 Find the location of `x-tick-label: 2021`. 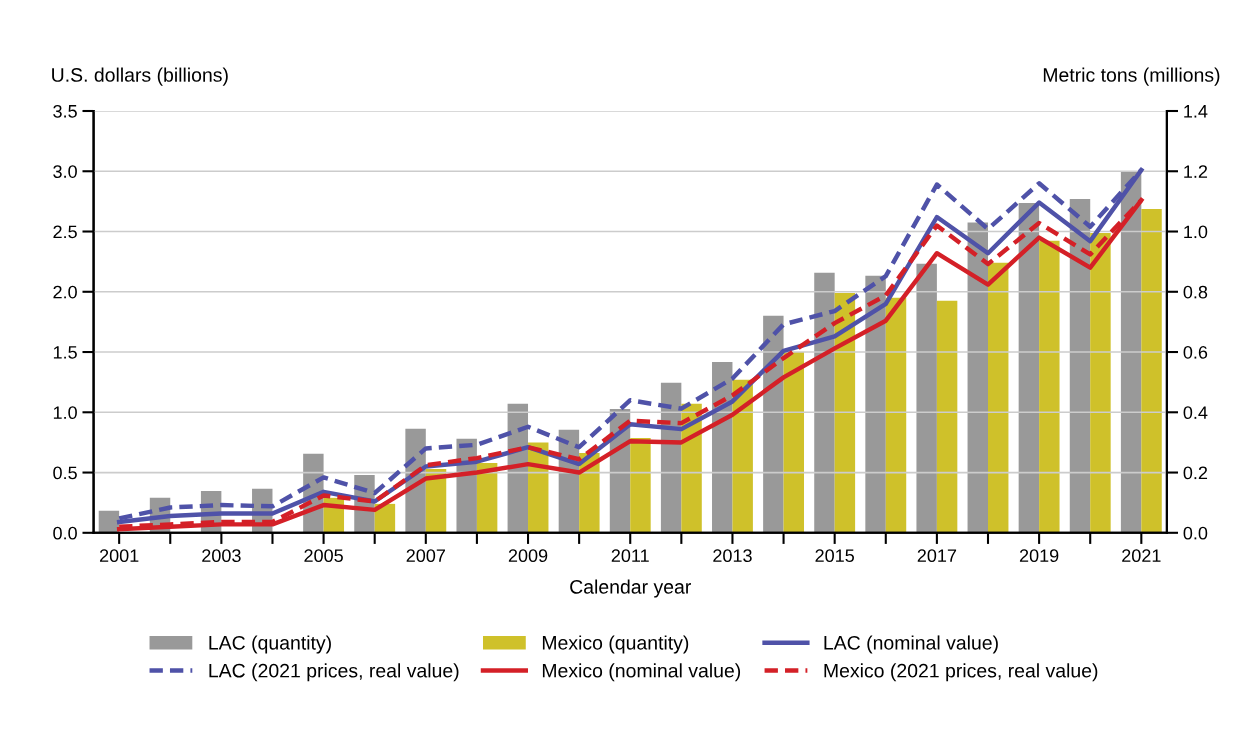

x-tick-label: 2021 is located at coordinates (1141, 556).